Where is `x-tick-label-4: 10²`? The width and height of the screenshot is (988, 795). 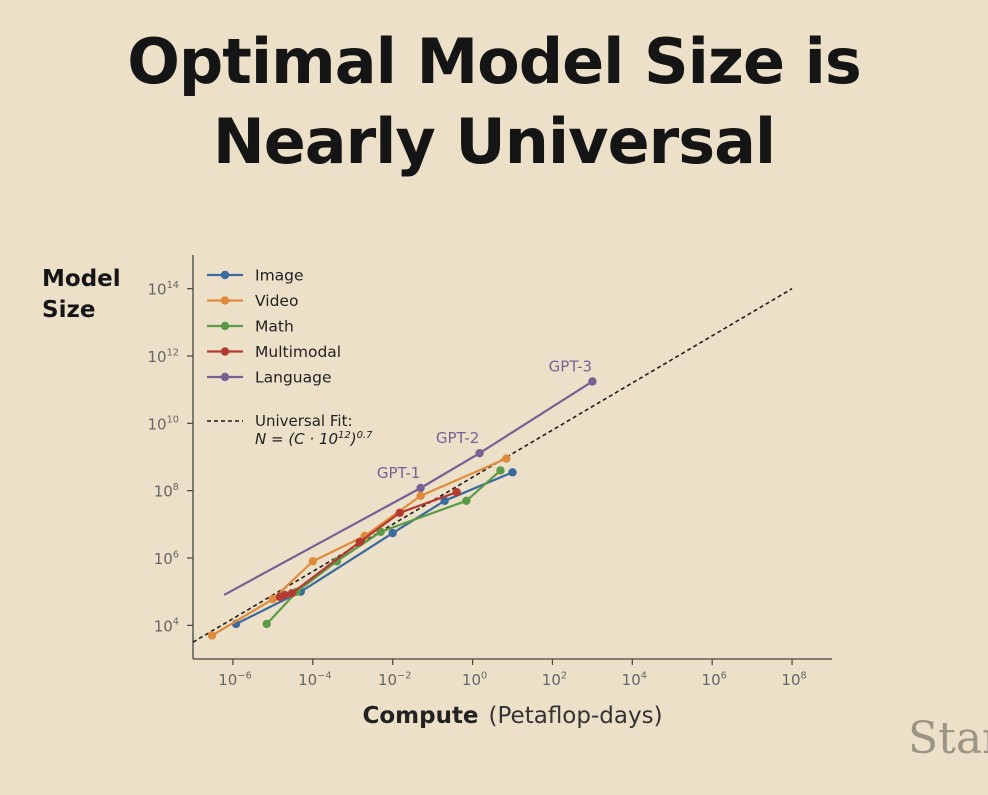 x-tick-label-4: 10² is located at coordinates (554, 679).